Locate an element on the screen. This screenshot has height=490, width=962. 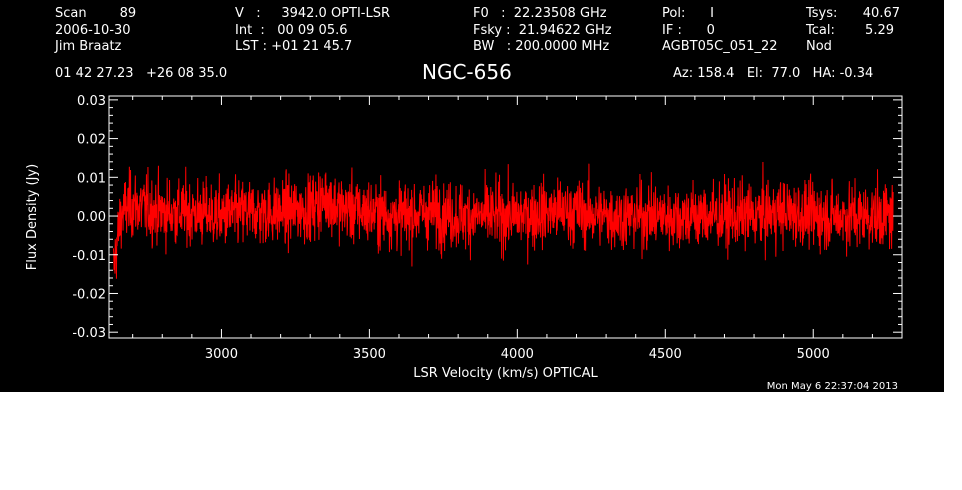
x-tick-label: 3000 is located at coordinates (221, 354).